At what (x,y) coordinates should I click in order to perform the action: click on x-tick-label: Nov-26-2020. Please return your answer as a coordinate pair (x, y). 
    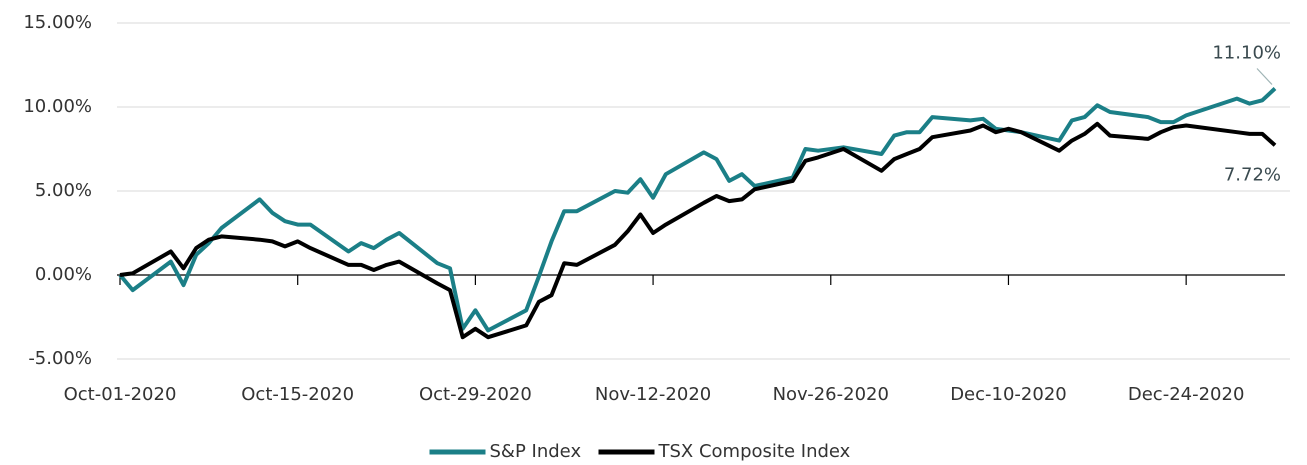
    Looking at the image, I should click on (831, 394).